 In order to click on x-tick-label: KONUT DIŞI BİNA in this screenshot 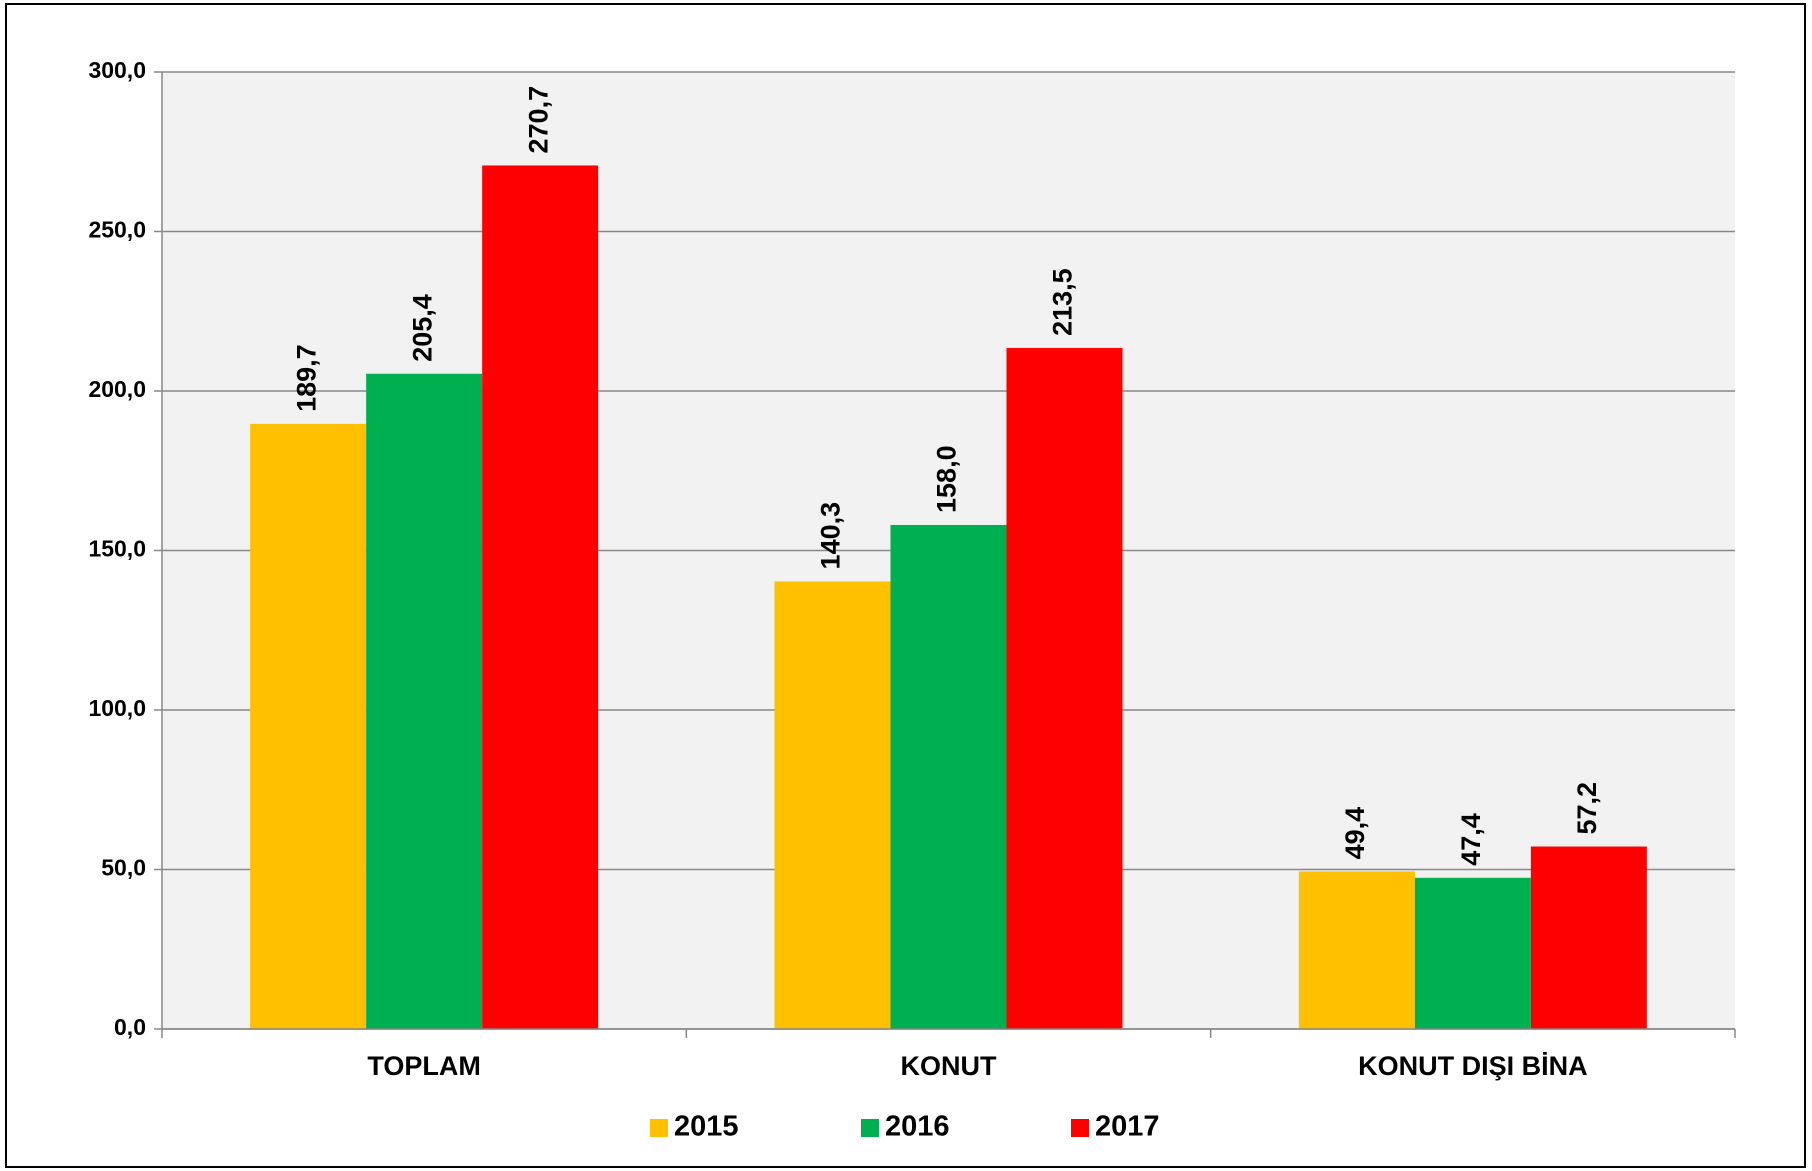, I will do `click(1473, 1066)`.